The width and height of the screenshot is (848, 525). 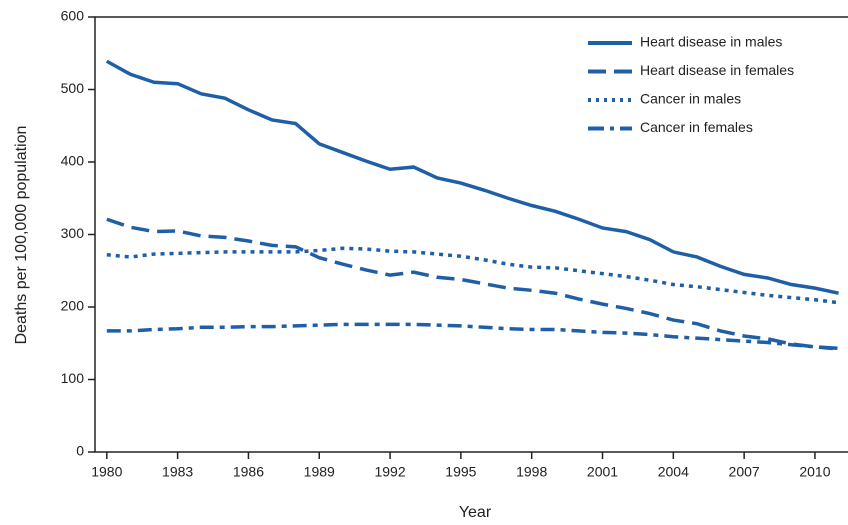 I want to click on x-tick-label: 2007, so click(x=744, y=472).